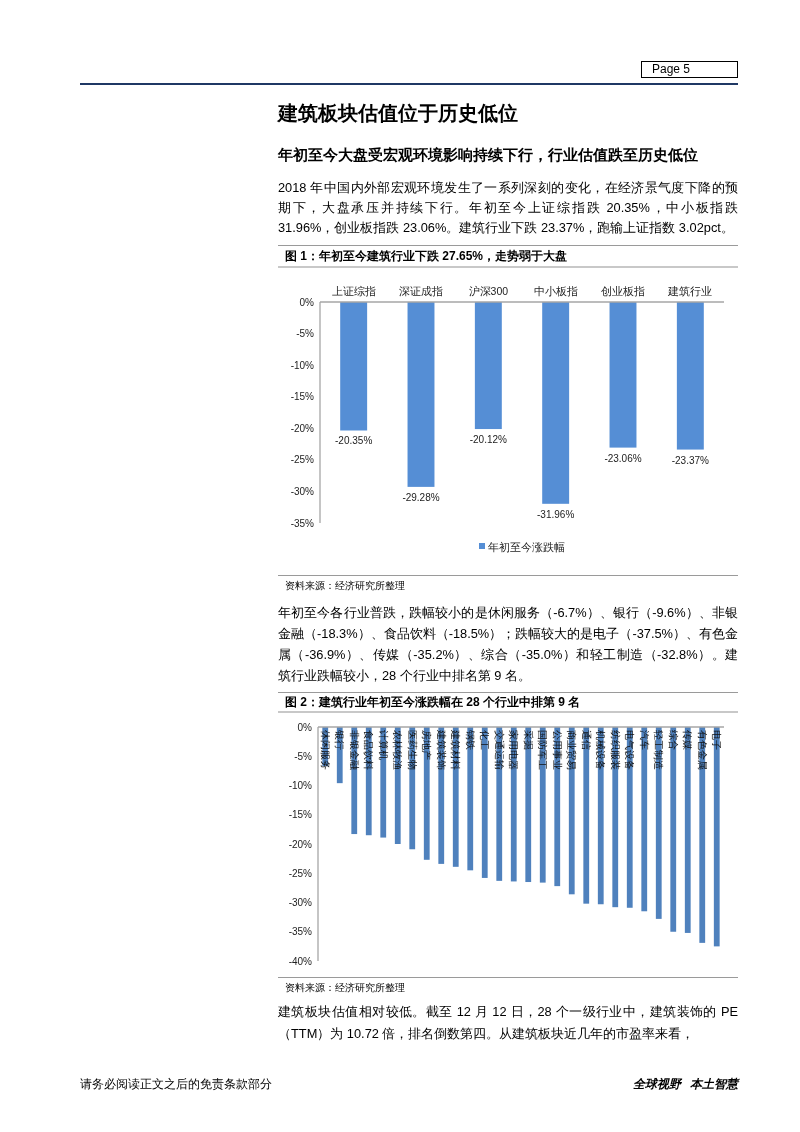 This screenshot has height=1132, width=800. Describe the element at coordinates (508, 702) in the screenshot. I see `chart-title: 图 2：建筑行业年初至今涨跌幅在 28 个行业中排第 9 名` at that location.